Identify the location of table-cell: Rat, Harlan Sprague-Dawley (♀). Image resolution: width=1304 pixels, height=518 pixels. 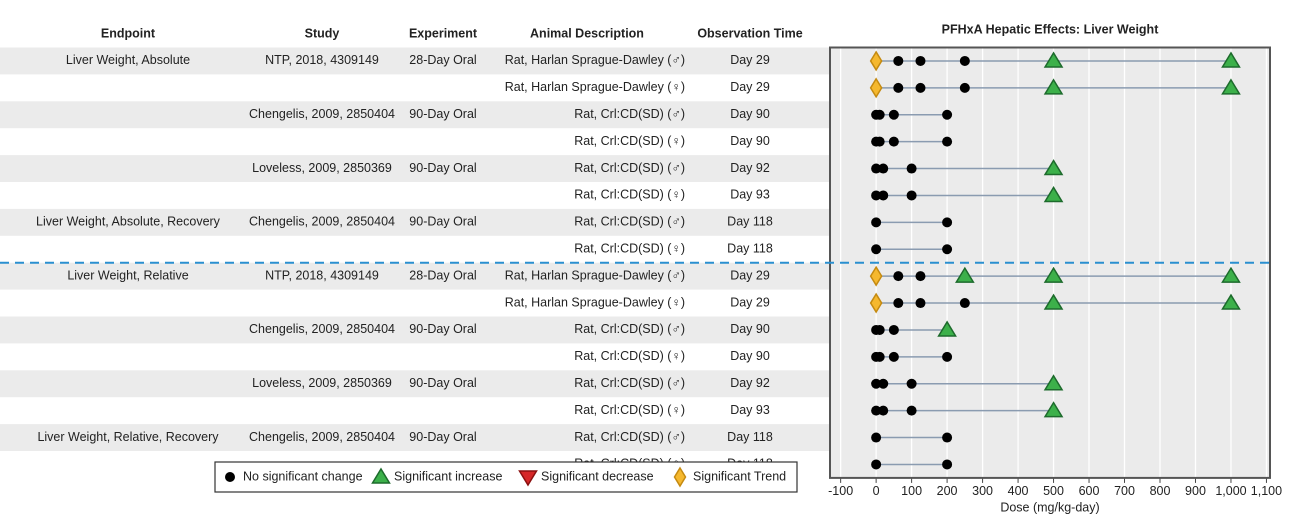
(595, 87).